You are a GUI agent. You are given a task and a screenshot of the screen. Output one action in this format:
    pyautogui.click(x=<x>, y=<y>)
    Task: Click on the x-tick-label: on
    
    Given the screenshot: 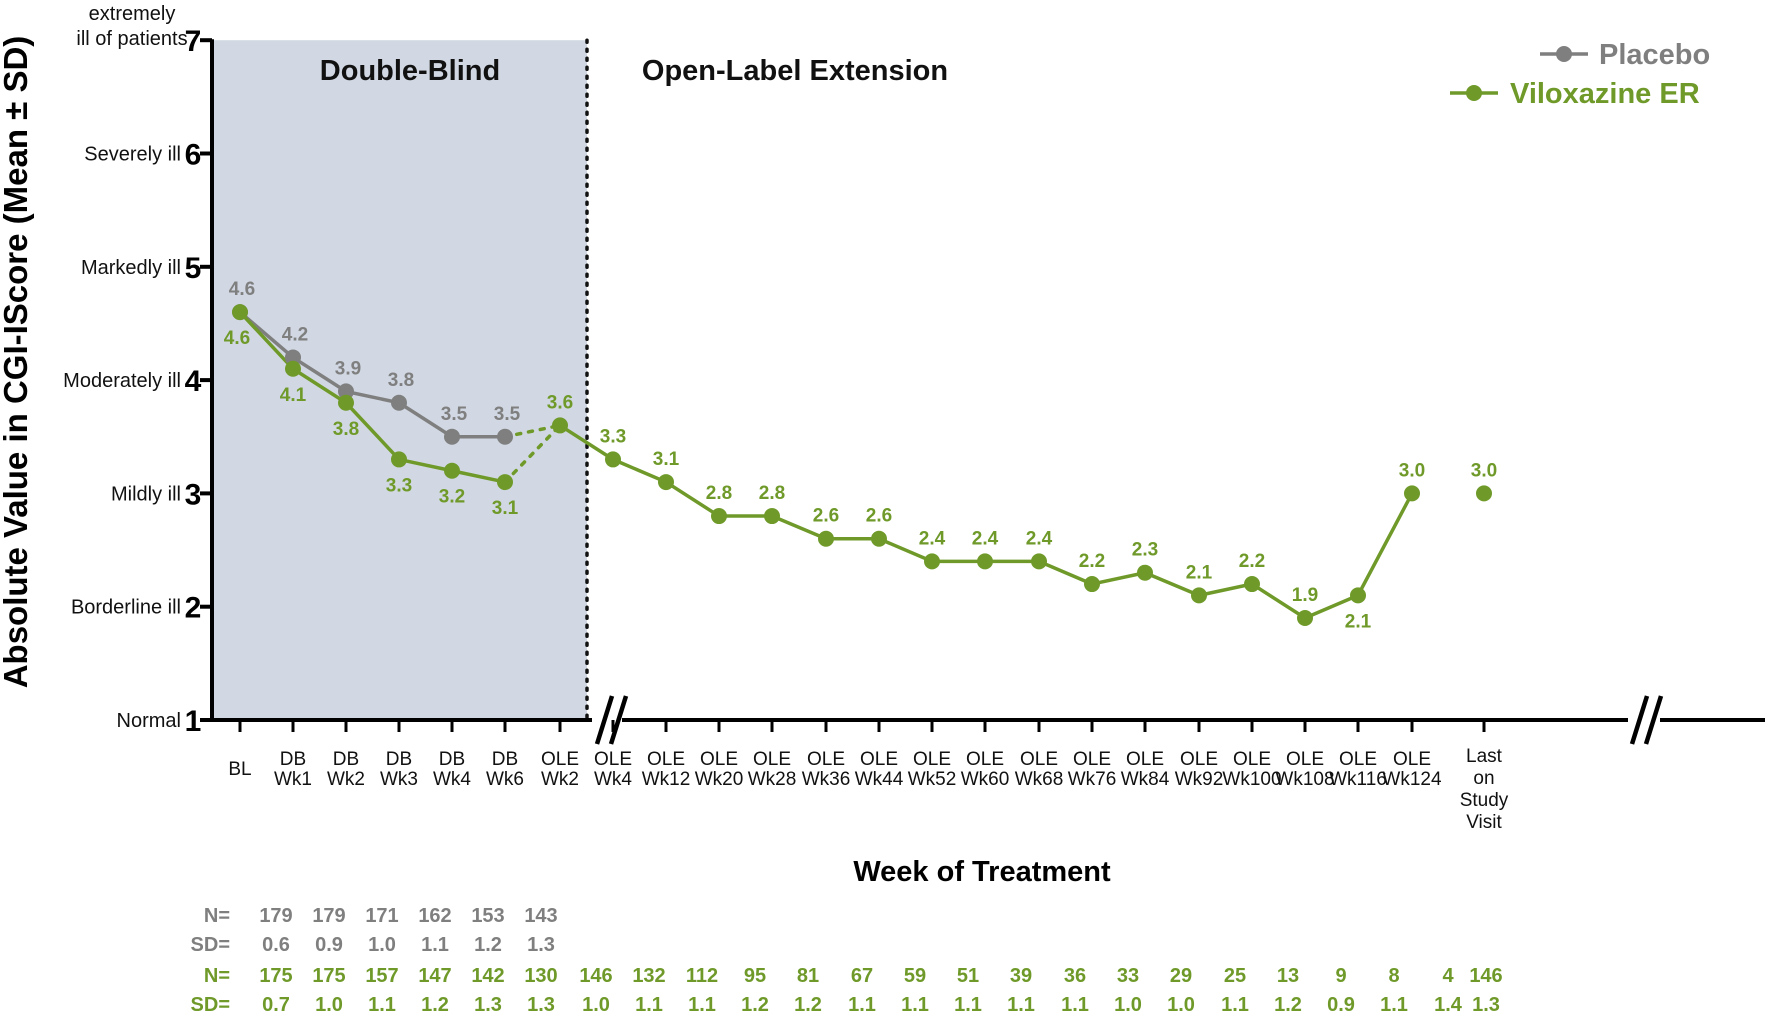 What is the action you would take?
    pyautogui.click(x=1483, y=778)
    